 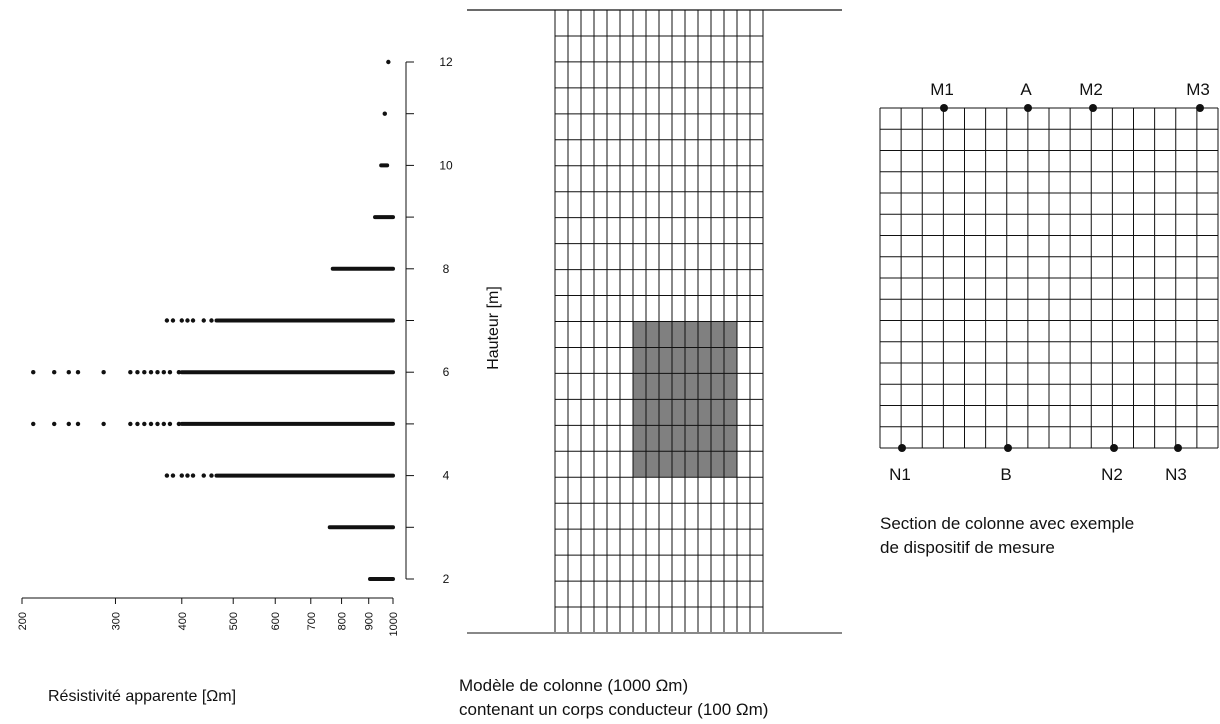 What do you see at coordinates (1026, 89) in the screenshot?
I see `electrode-label: A` at bounding box center [1026, 89].